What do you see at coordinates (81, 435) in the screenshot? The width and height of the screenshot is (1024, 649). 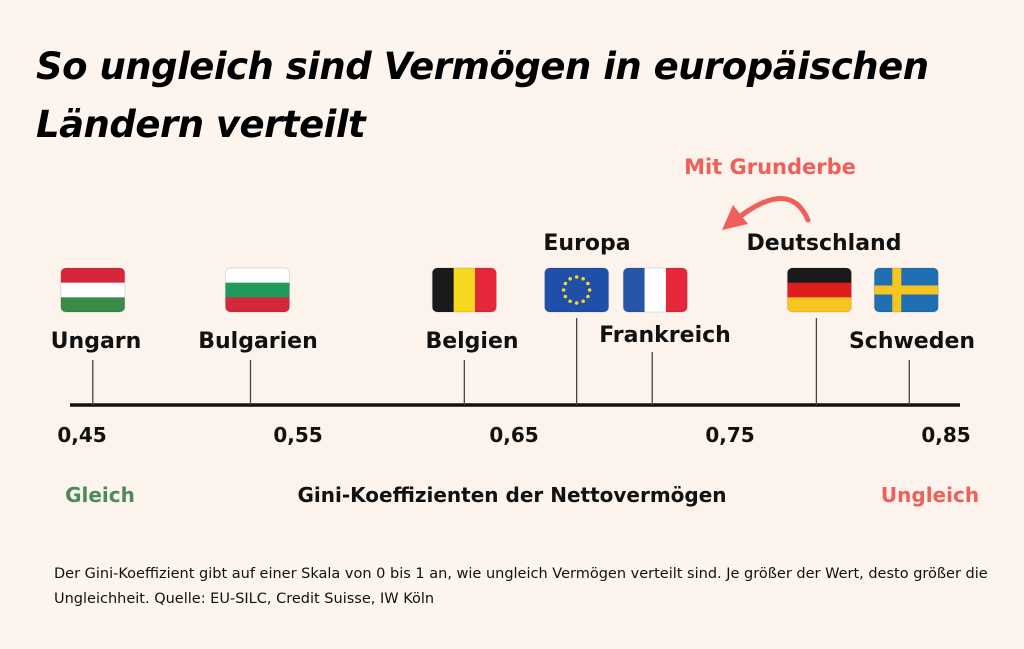 I see `tick-label: 0,45` at bounding box center [81, 435].